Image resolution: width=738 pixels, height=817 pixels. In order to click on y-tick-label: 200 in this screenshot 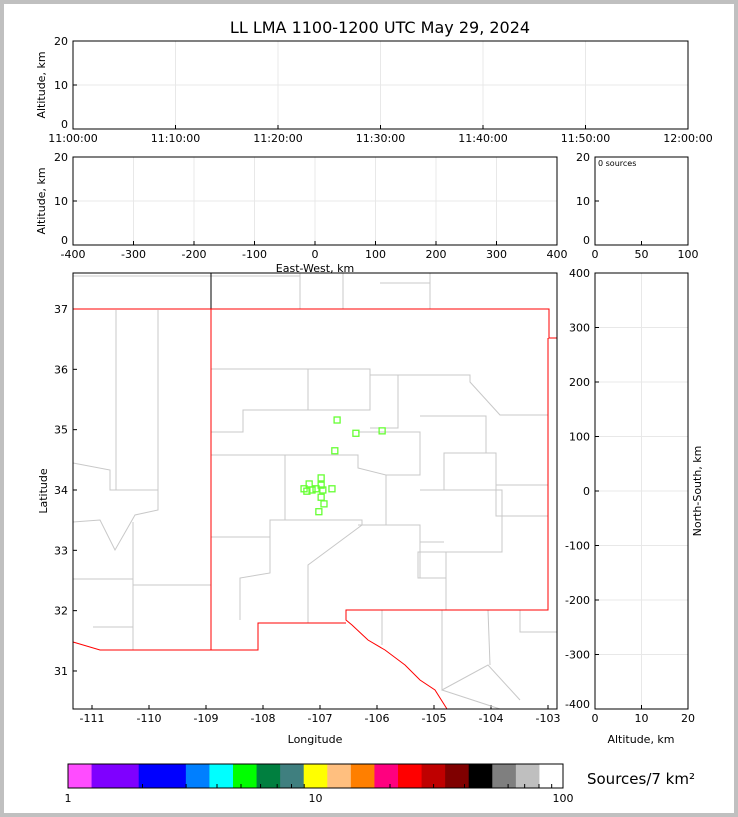, I will do `click(579, 382)`.